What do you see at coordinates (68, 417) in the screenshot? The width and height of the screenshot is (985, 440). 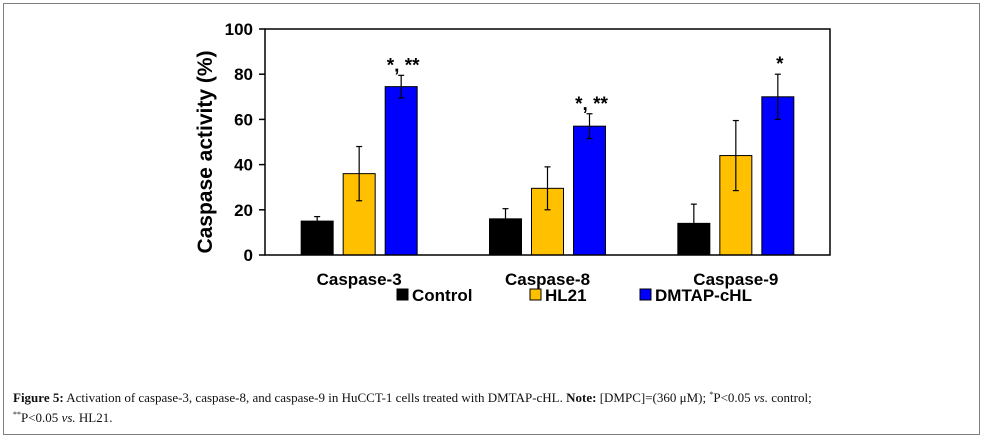 I see `caption-vs2: vs.` at bounding box center [68, 417].